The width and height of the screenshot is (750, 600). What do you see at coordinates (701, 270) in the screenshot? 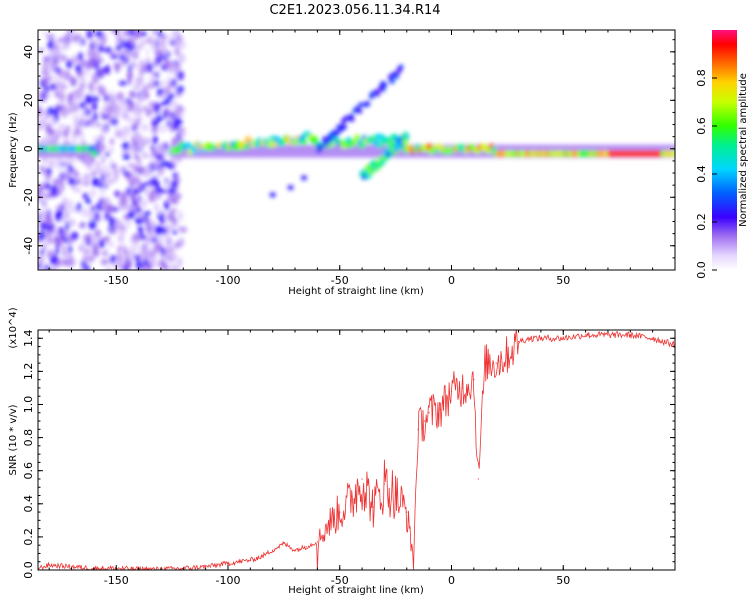
I see `colorbar-tick-label: 0.0` at bounding box center [701, 270].